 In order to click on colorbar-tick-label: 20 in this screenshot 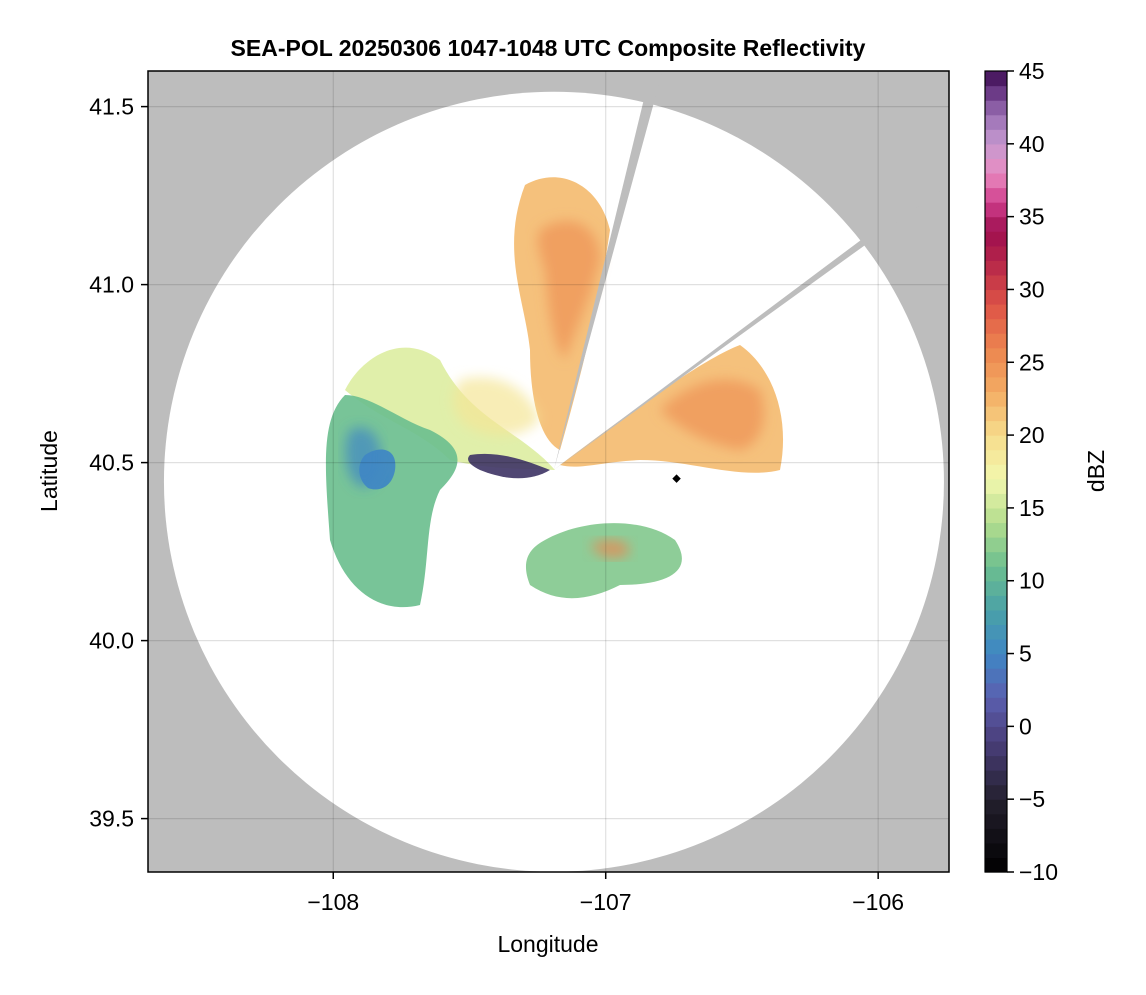, I will do `click(1032, 435)`.